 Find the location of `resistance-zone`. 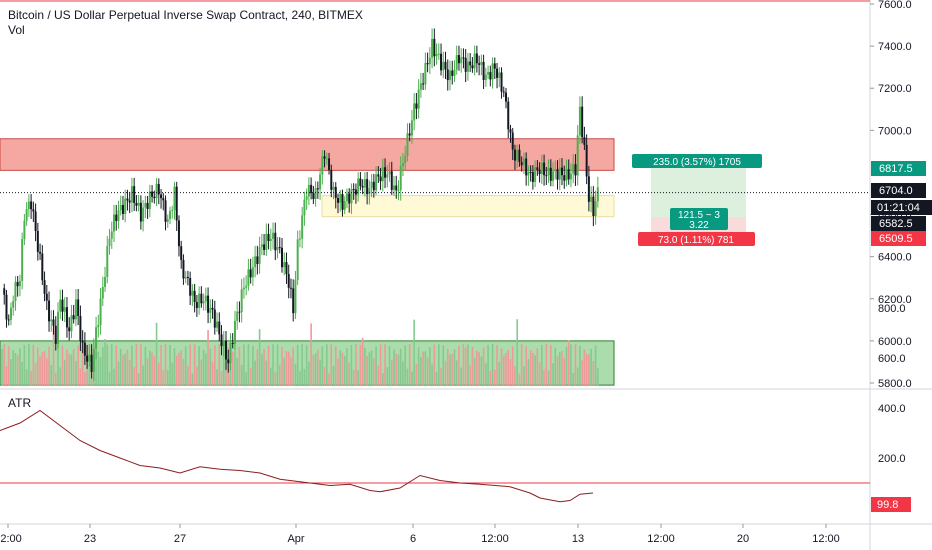

resistance-zone is located at coordinates (307, 154).